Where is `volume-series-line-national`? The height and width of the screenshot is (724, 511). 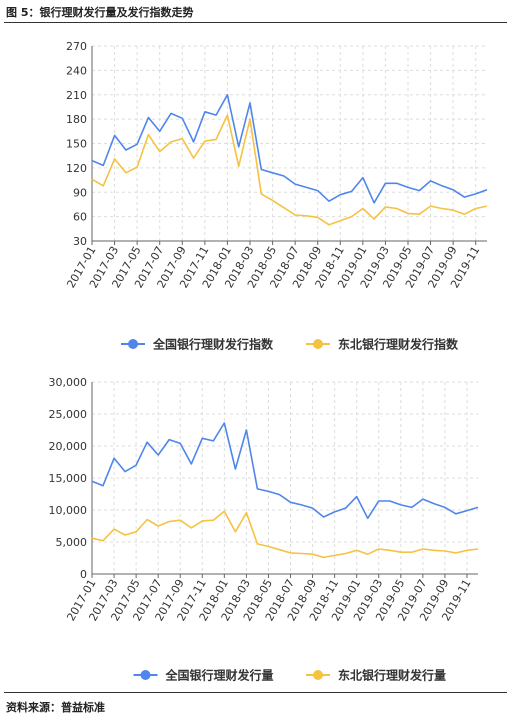
volume-series-line-national is located at coordinates (285, 471).